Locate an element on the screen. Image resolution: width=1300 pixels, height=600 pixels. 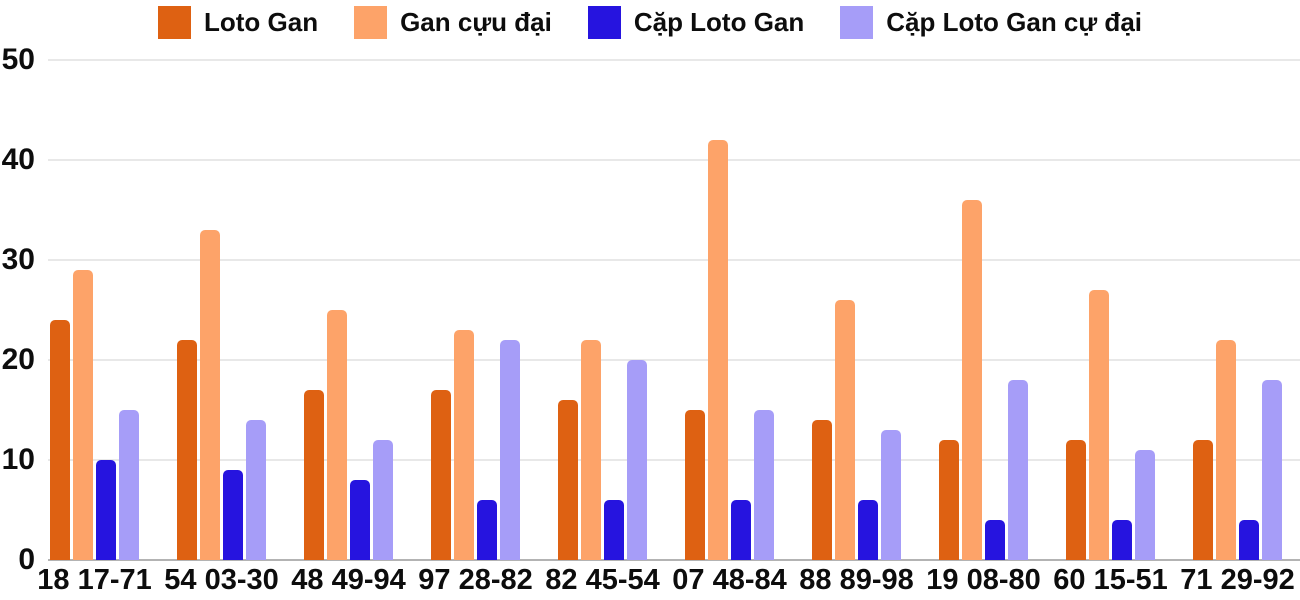
bar-series3-cat3 is located at coordinates (510, 450).